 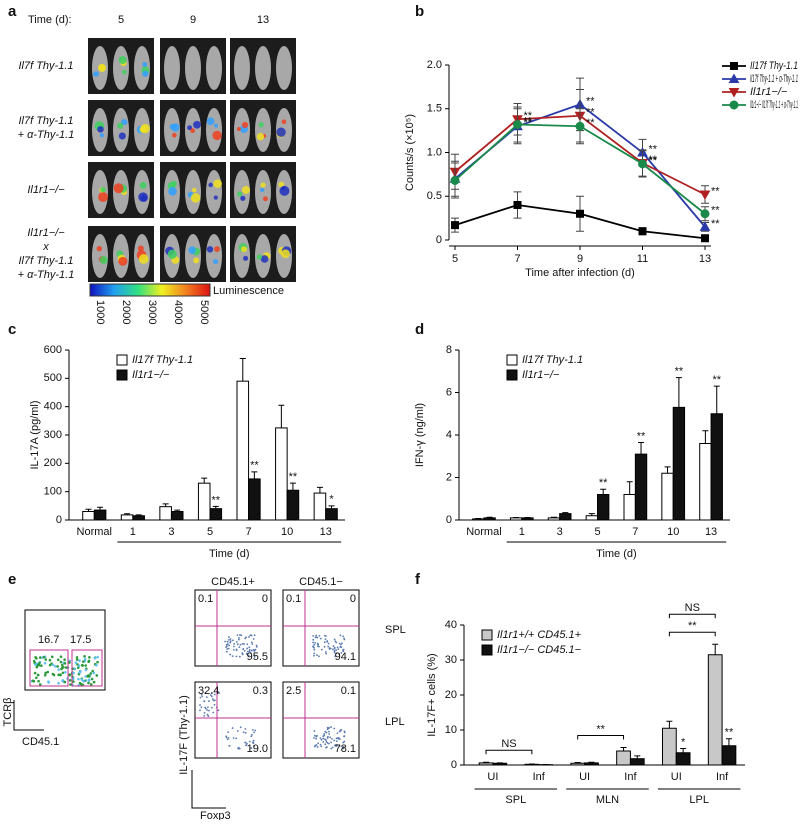 I want to click on comparison-label: **, so click(x=692, y=626).